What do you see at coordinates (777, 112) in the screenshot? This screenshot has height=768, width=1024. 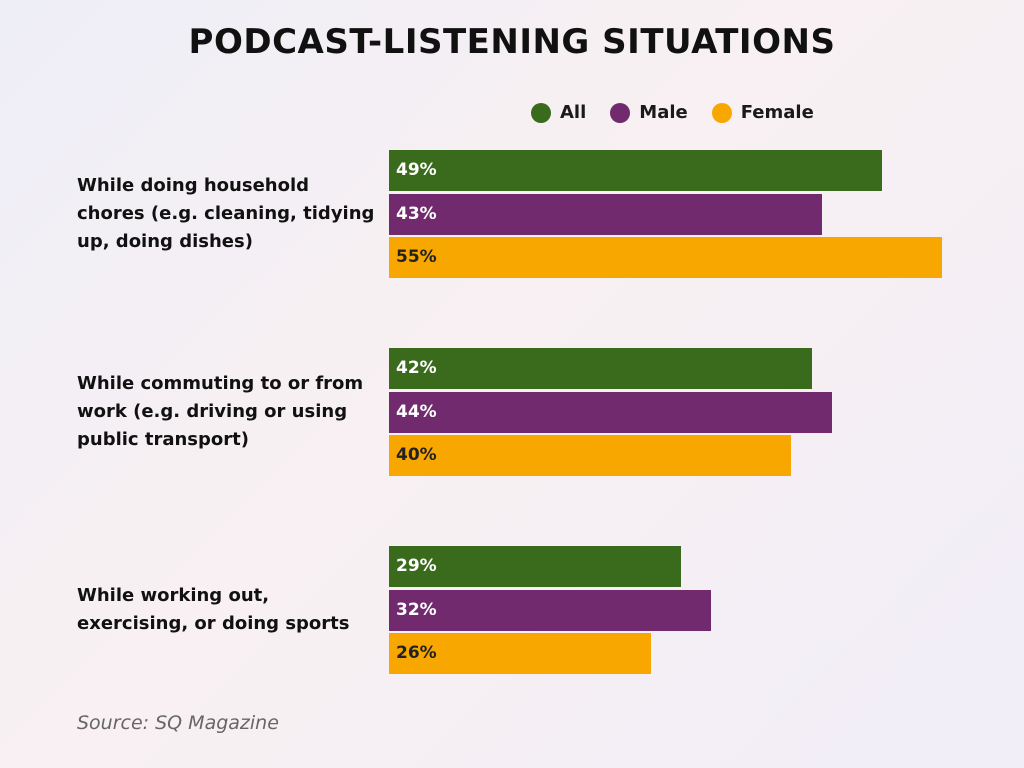 I see `legend-label: Female` at bounding box center [777, 112].